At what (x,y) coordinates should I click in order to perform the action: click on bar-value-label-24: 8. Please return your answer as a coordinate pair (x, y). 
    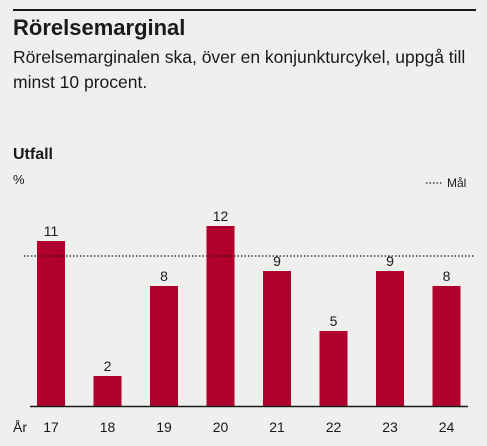
    Looking at the image, I should click on (447, 276).